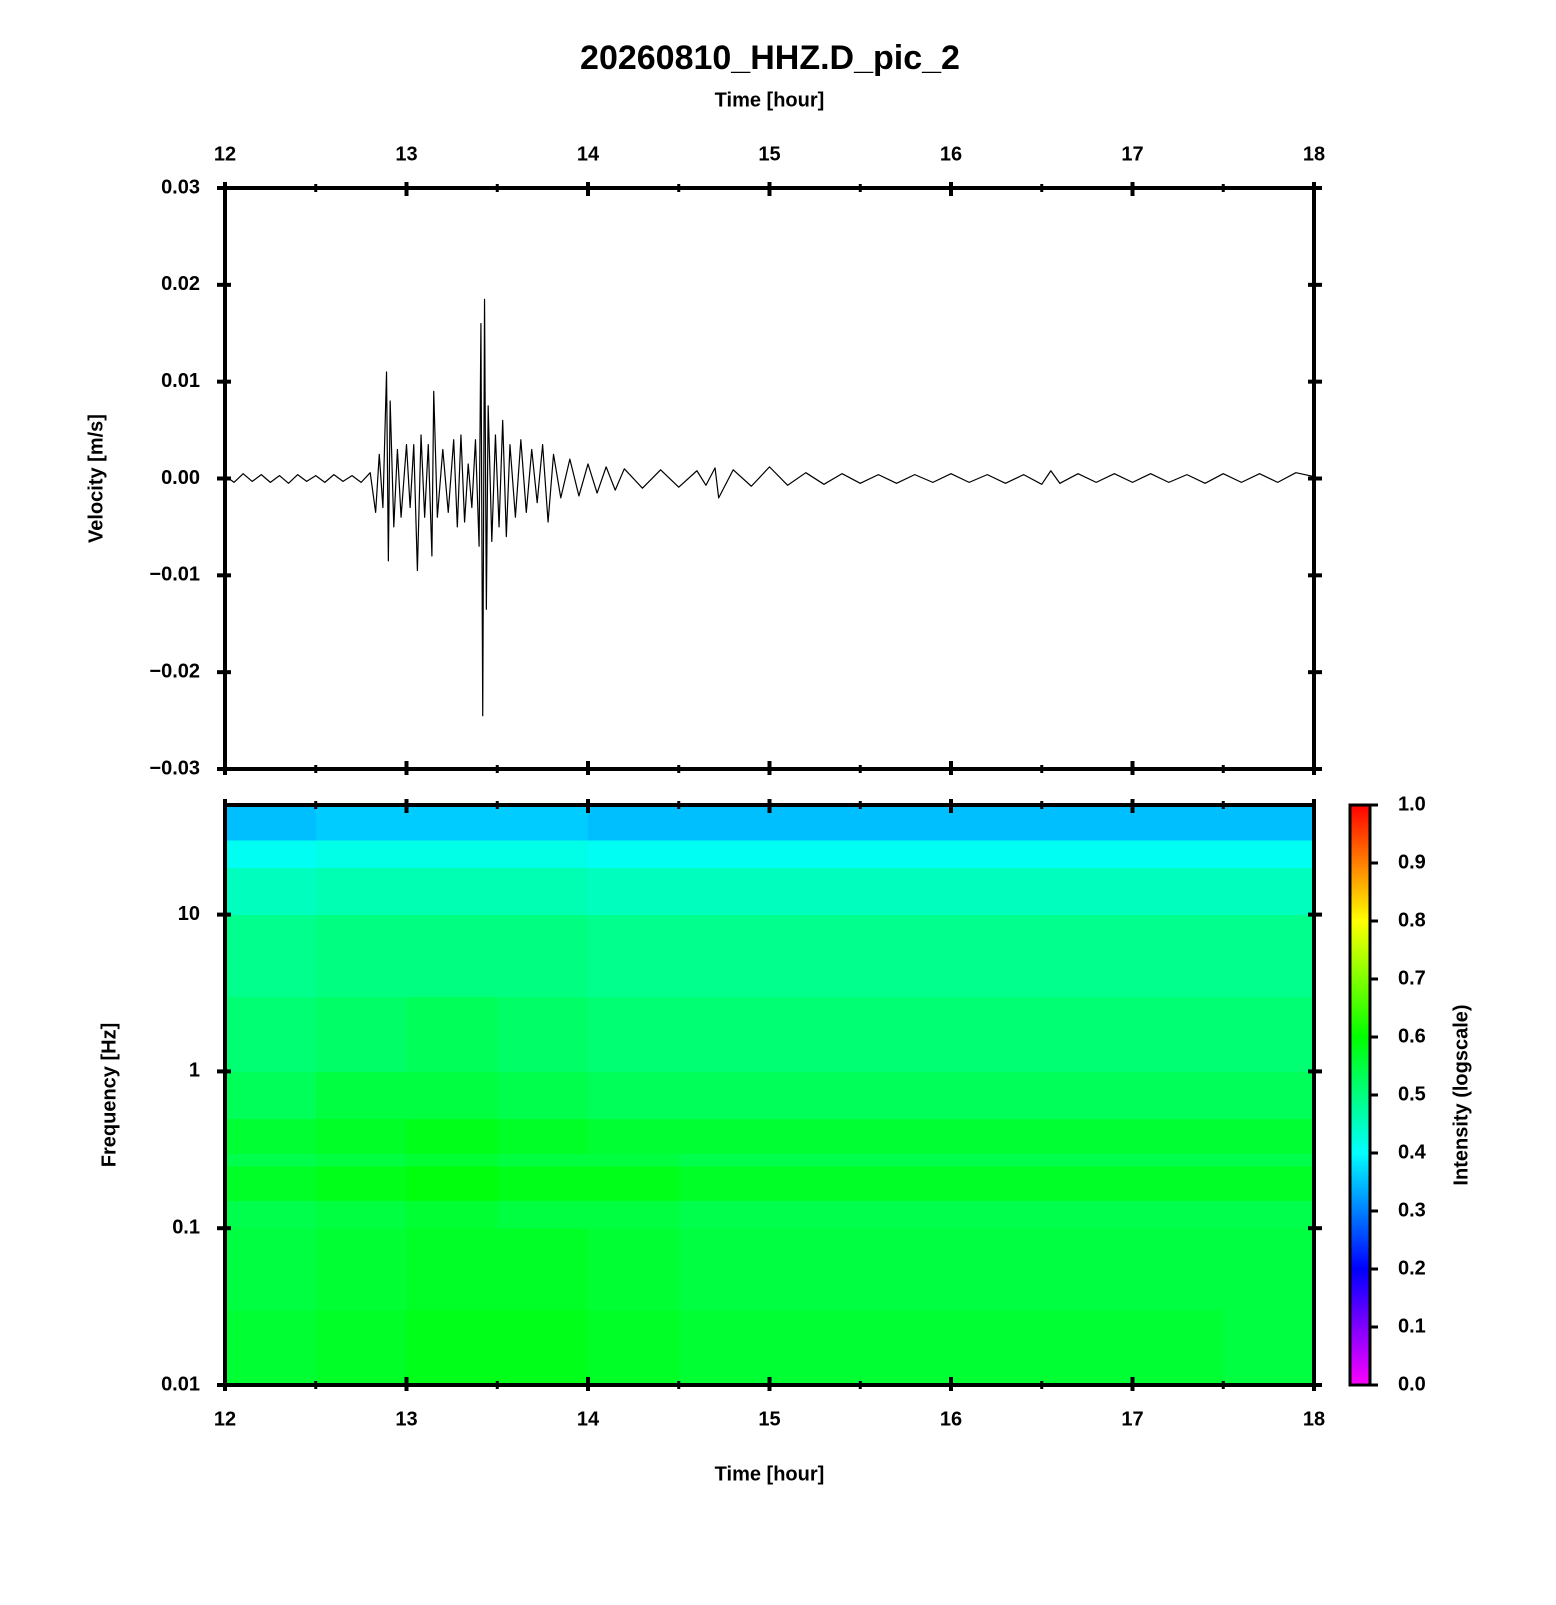  What do you see at coordinates (1412, 1268) in the screenshot?
I see `colorbar-tick-label: 0.2` at bounding box center [1412, 1268].